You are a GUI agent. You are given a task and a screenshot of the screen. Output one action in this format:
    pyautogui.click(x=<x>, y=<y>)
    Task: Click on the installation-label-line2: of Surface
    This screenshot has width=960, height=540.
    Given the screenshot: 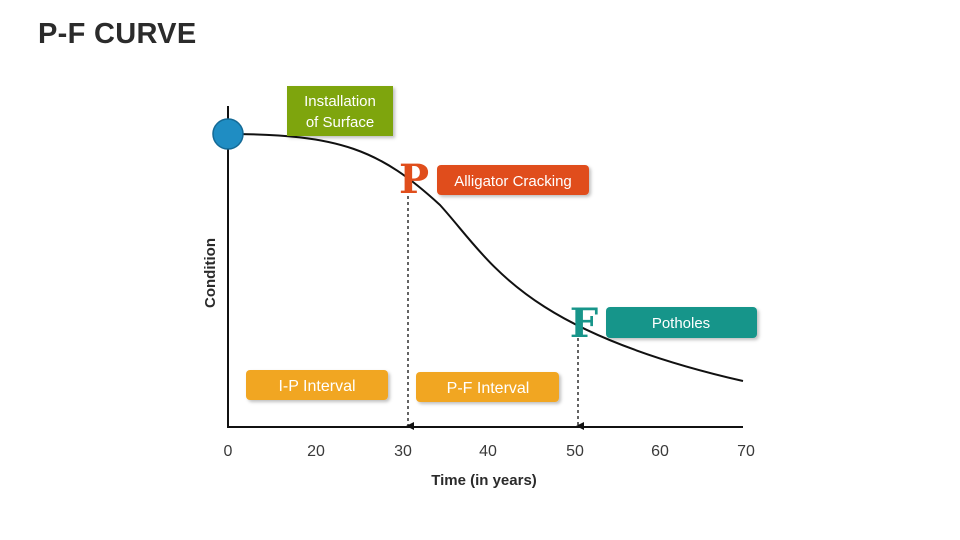 What is the action you would take?
    pyautogui.click(x=340, y=122)
    